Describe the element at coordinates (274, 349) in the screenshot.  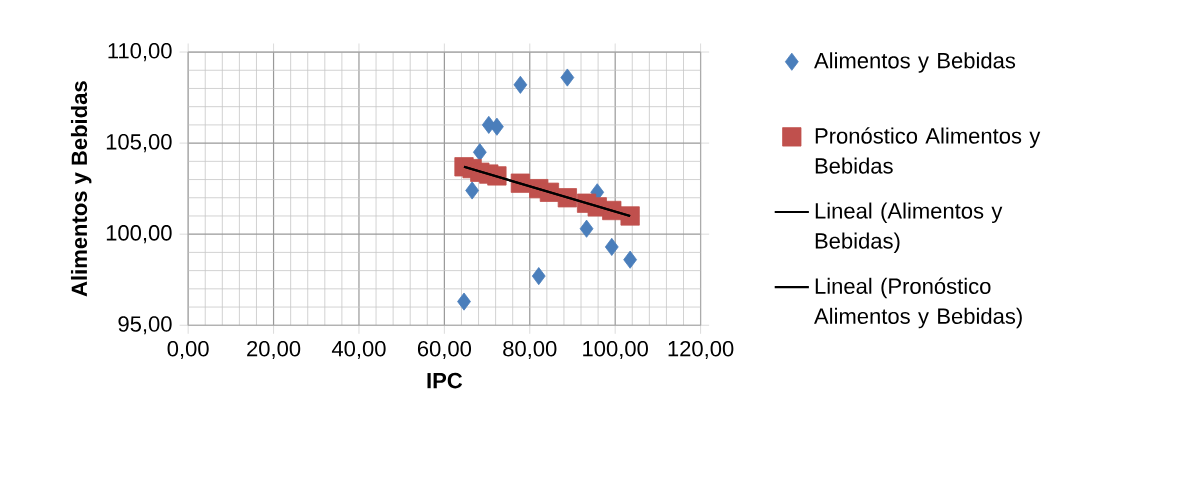
I see `x-tick-label: 20,00` at that location.